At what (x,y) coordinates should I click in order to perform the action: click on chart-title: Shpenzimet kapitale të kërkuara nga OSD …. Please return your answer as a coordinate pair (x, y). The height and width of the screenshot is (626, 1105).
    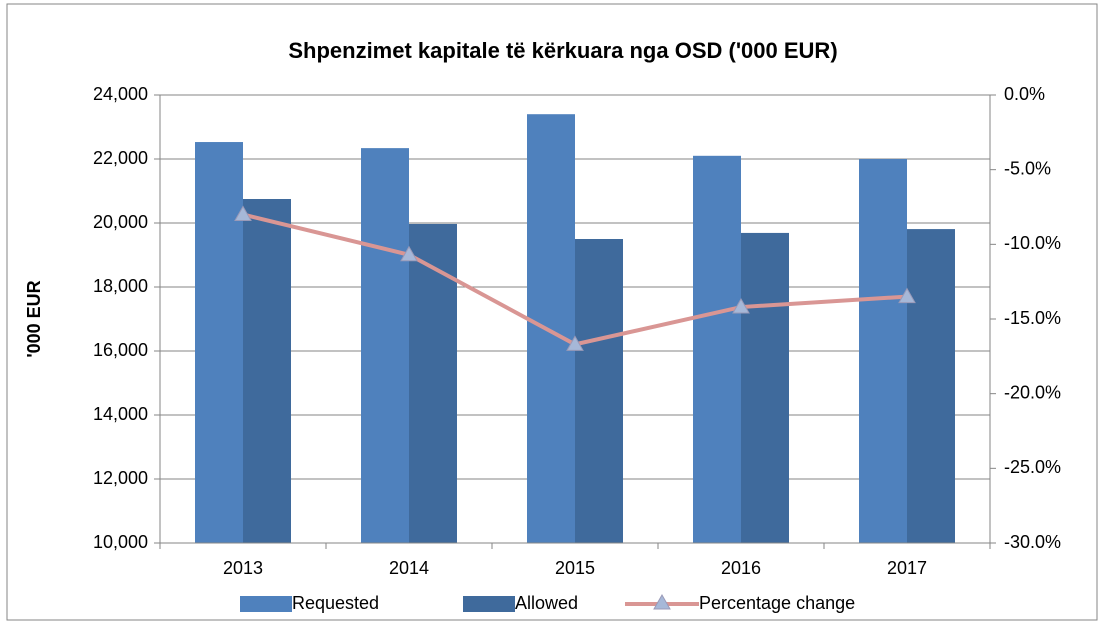
    Looking at the image, I should click on (562, 50).